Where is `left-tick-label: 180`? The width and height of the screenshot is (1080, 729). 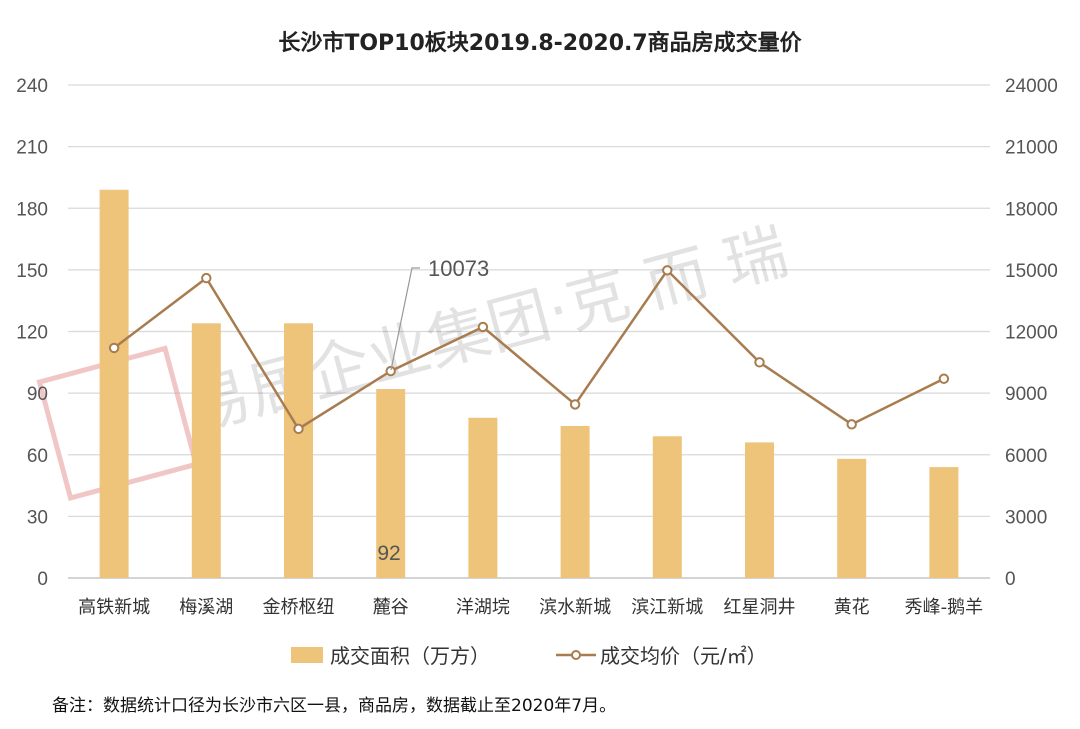 left-tick-label: 180 is located at coordinates (32, 209).